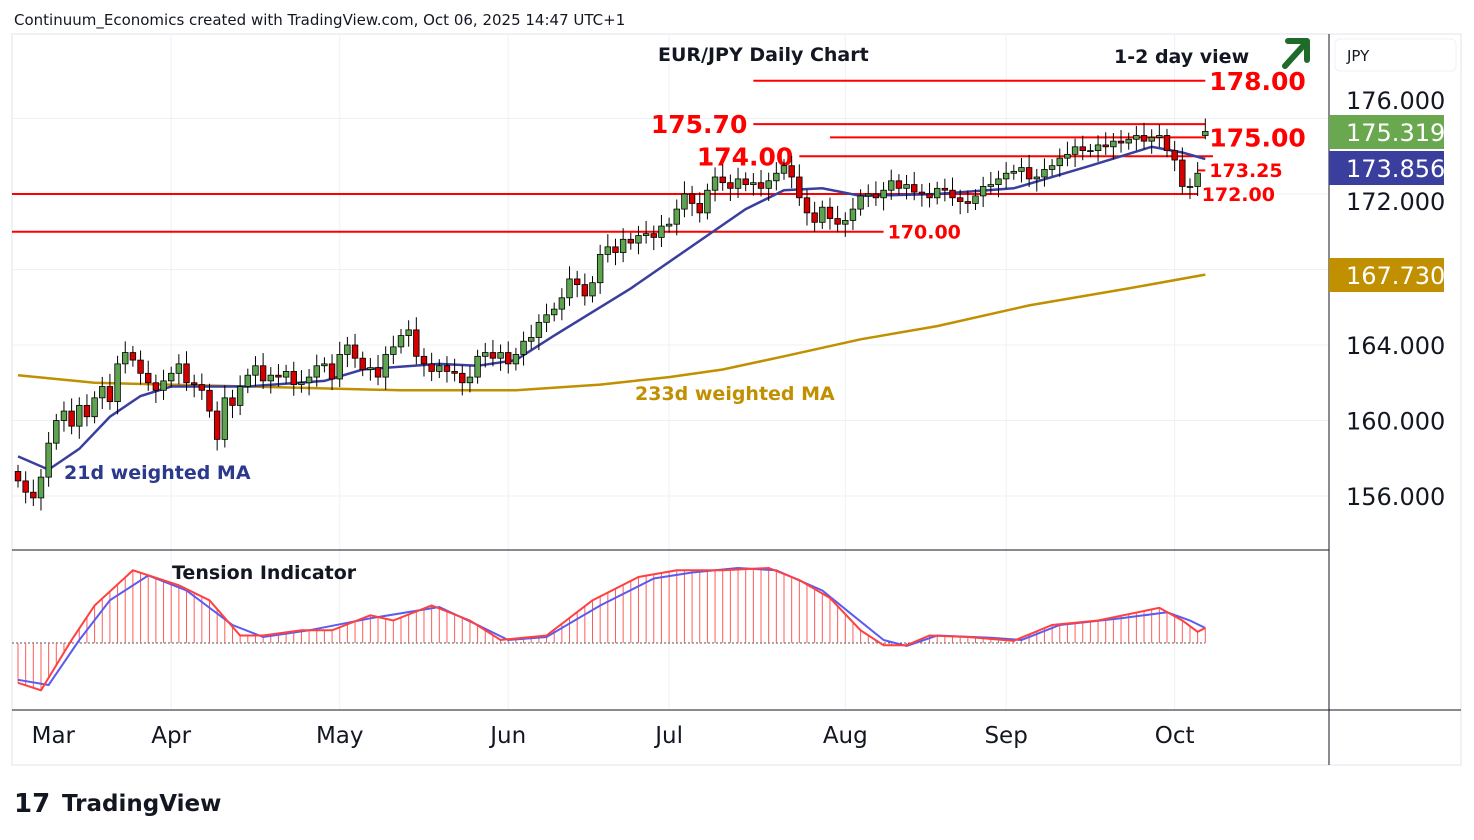  What do you see at coordinates (1257, 137) in the screenshot?
I see `level-label: 175.00` at bounding box center [1257, 137].